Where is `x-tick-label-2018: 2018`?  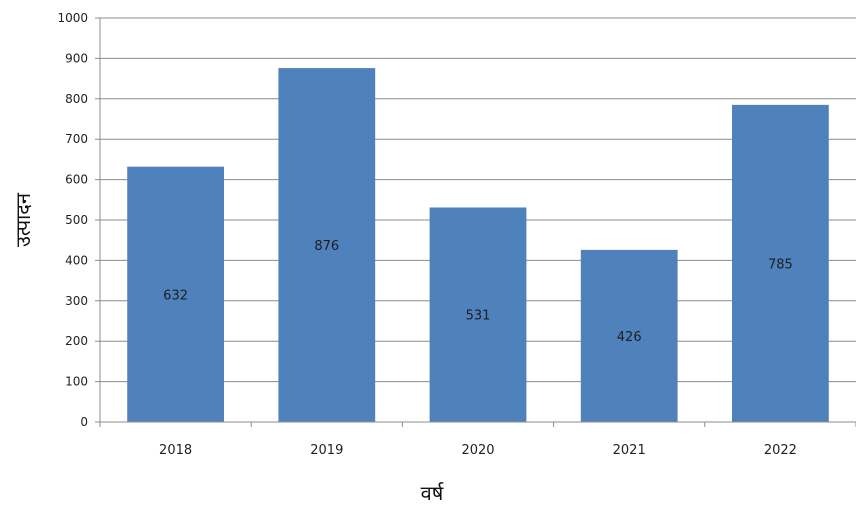 x-tick-label-2018: 2018 is located at coordinates (175, 450).